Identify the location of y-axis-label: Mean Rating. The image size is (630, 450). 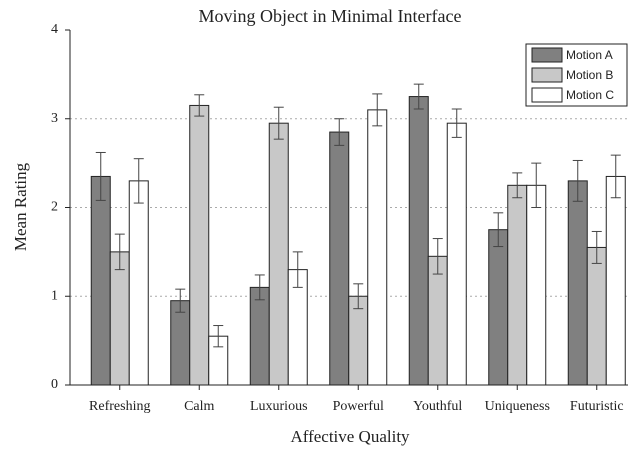
(20, 206).